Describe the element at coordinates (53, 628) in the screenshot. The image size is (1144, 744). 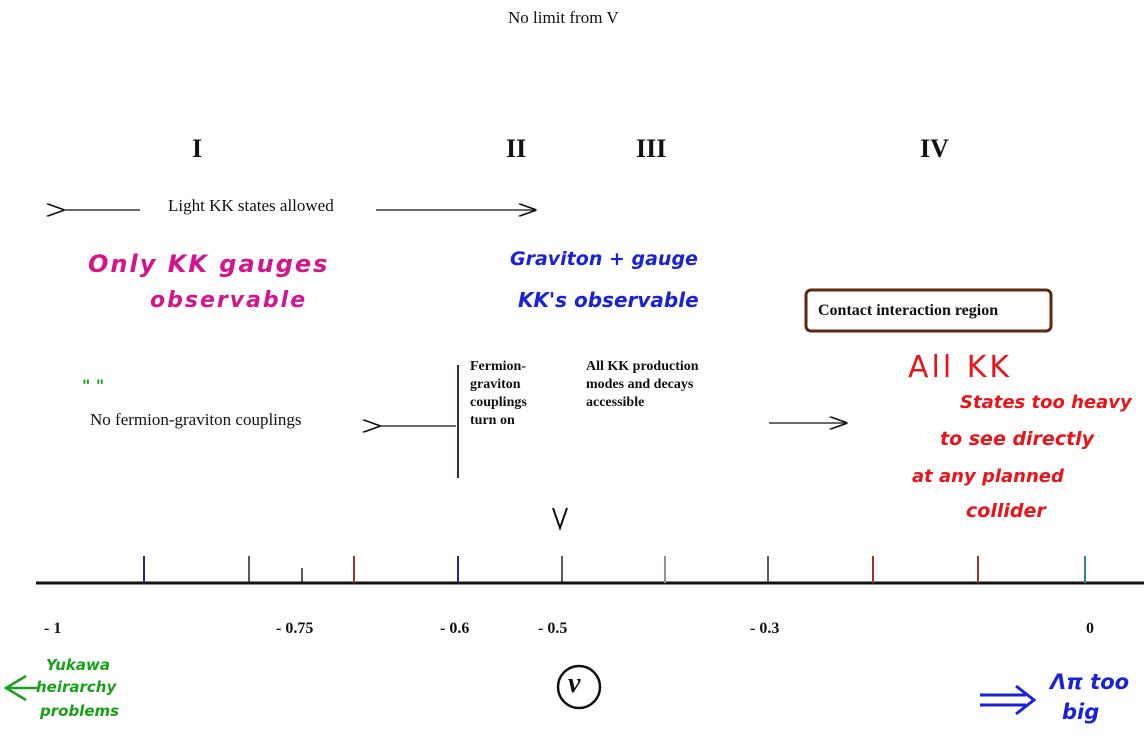
I see `tick-label-neg1: - 1` at that location.